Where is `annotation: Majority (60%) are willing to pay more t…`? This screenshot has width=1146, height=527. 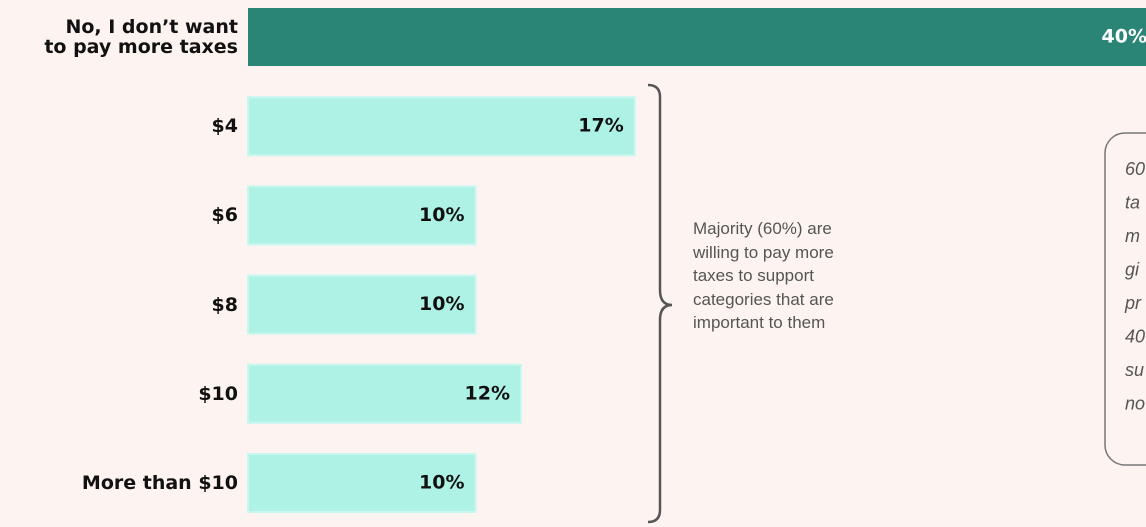 annotation: Majority (60%) are willing to pay more t… is located at coordinates (763, 275).